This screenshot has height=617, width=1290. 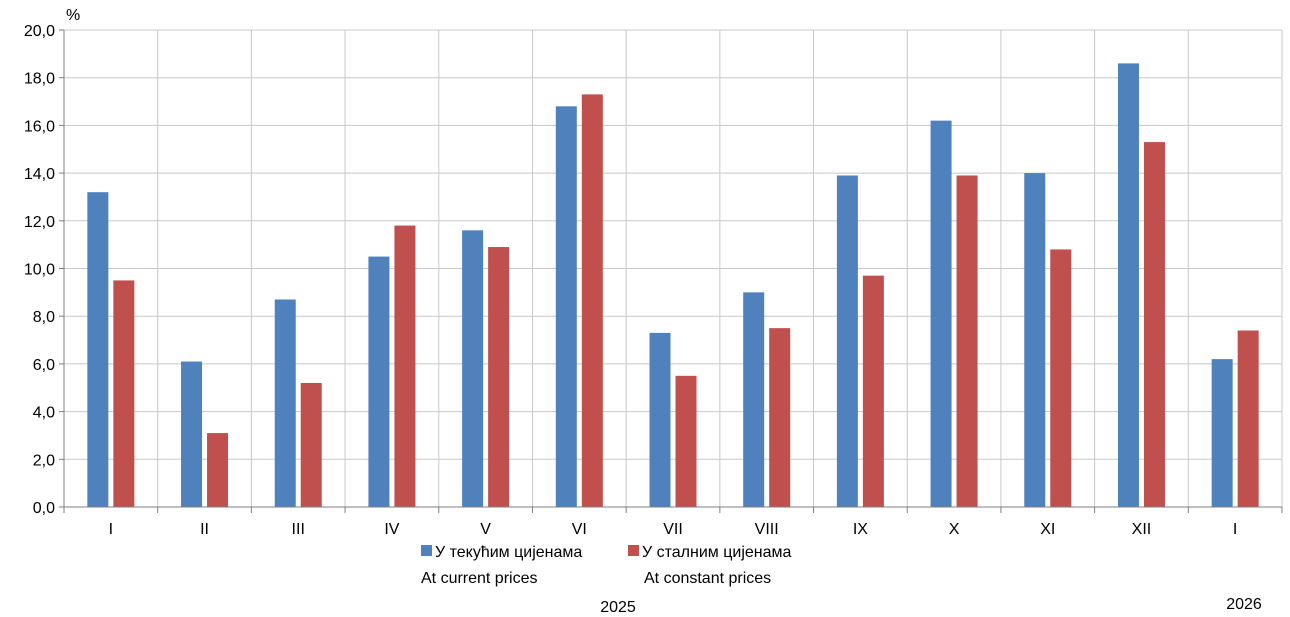 I want to click on y-tick-label: 4,0, so click(x=44, y=413).